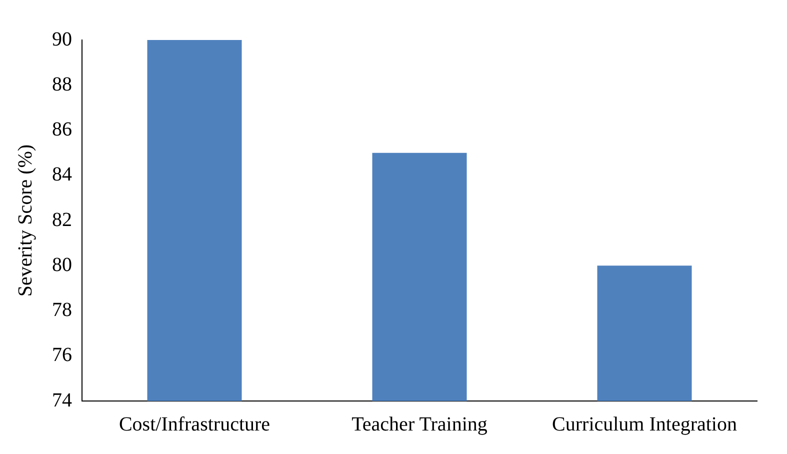 The width and height of the screenshot is (787, 454). Describe the element at coordinates (62, 400) in the screenshot. I see `y-tick-label: 74` at that location.